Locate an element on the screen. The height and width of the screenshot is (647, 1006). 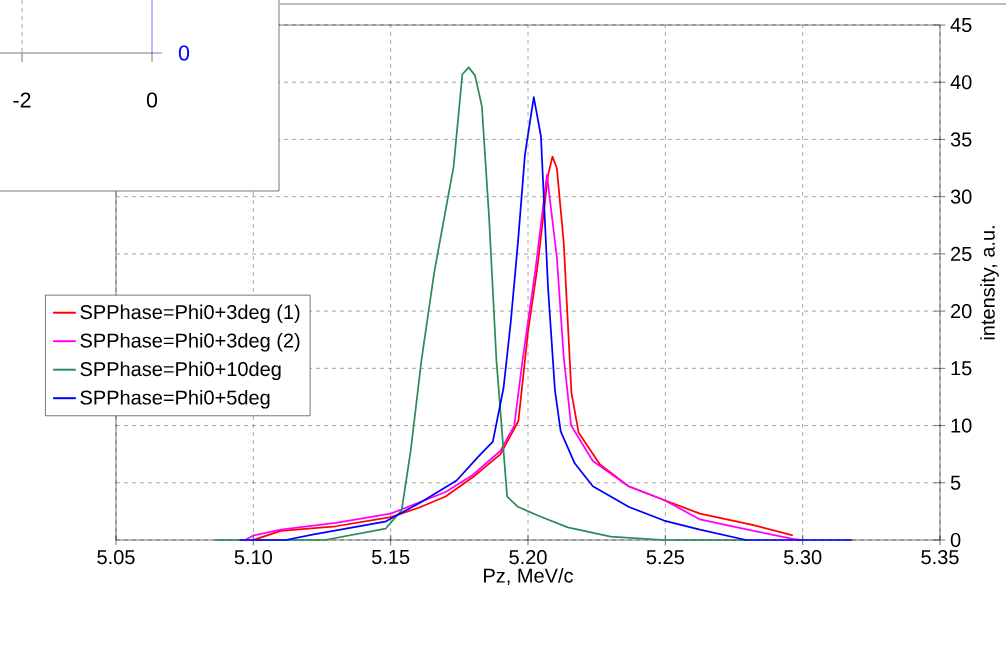
y-tick-label: 30 is located at coordinates (961, 196).